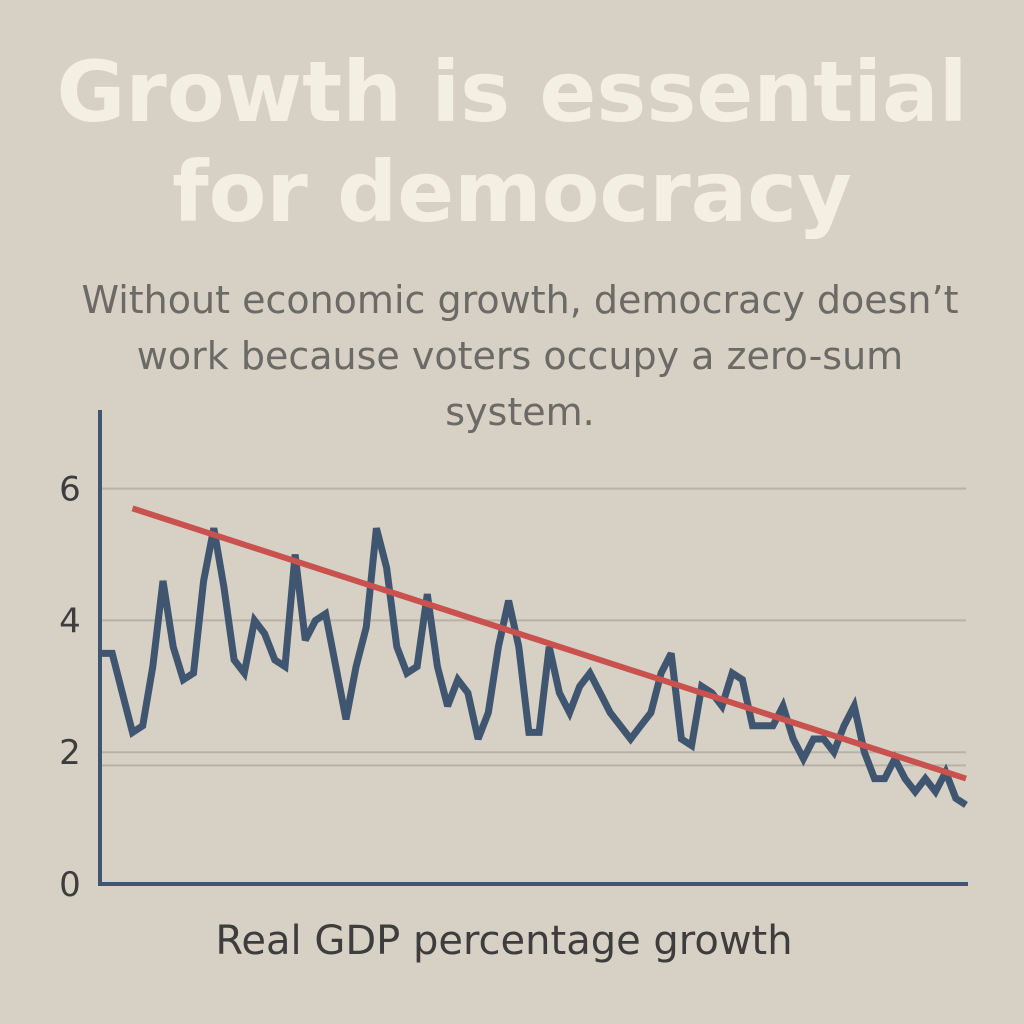 Image resolution: width=1024 pixels, height=1024 pixels. I want to click on y-tick-label-2: 2, so click(70, 753).